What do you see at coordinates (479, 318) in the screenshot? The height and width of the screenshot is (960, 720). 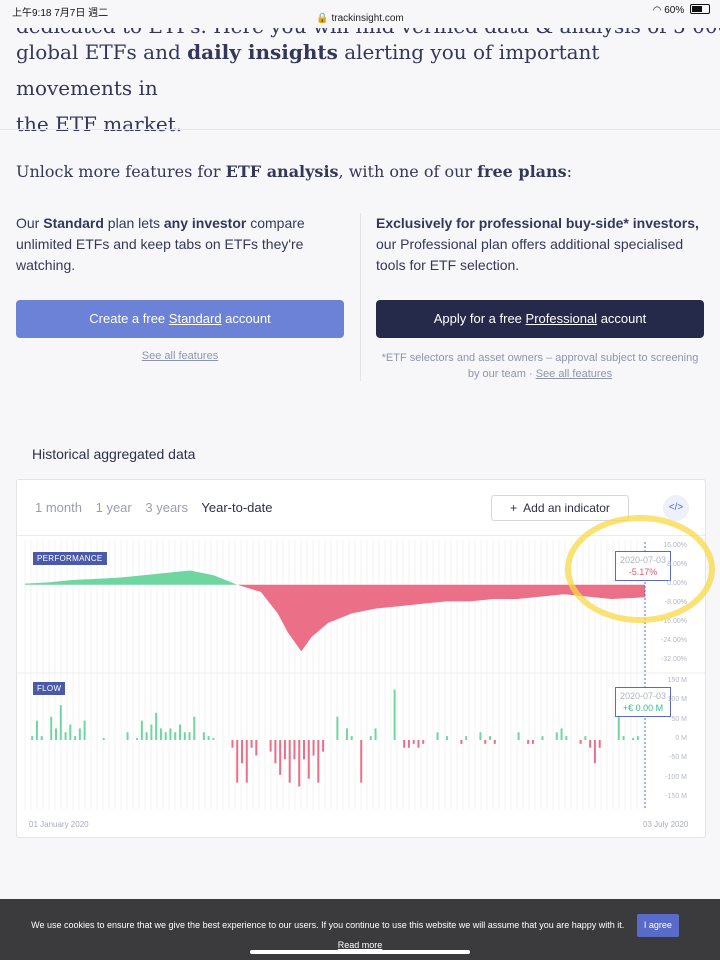 I see `btn-part: Apply for a free` at bounding box center [479, 318].